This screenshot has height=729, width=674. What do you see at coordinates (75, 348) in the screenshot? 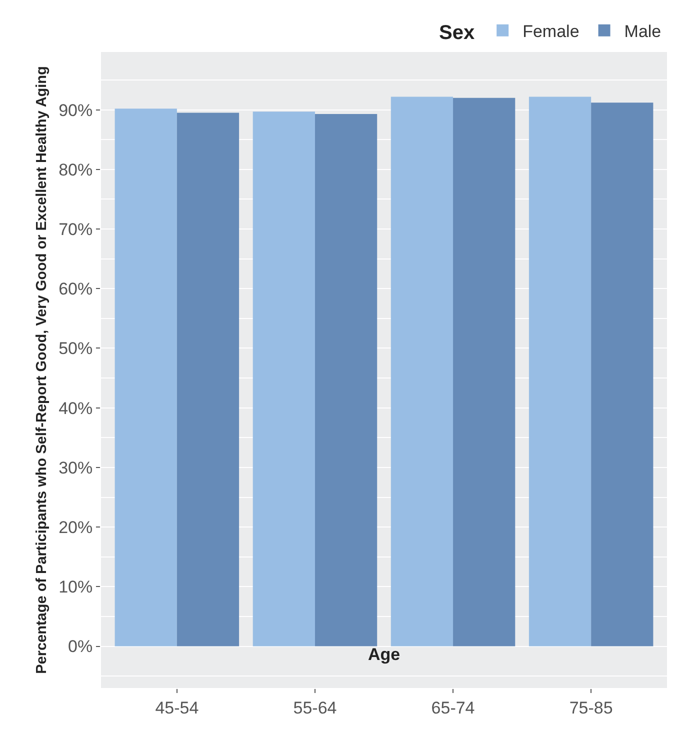
I see `y-tick-label: 50%` at bounding box center [75, 348].